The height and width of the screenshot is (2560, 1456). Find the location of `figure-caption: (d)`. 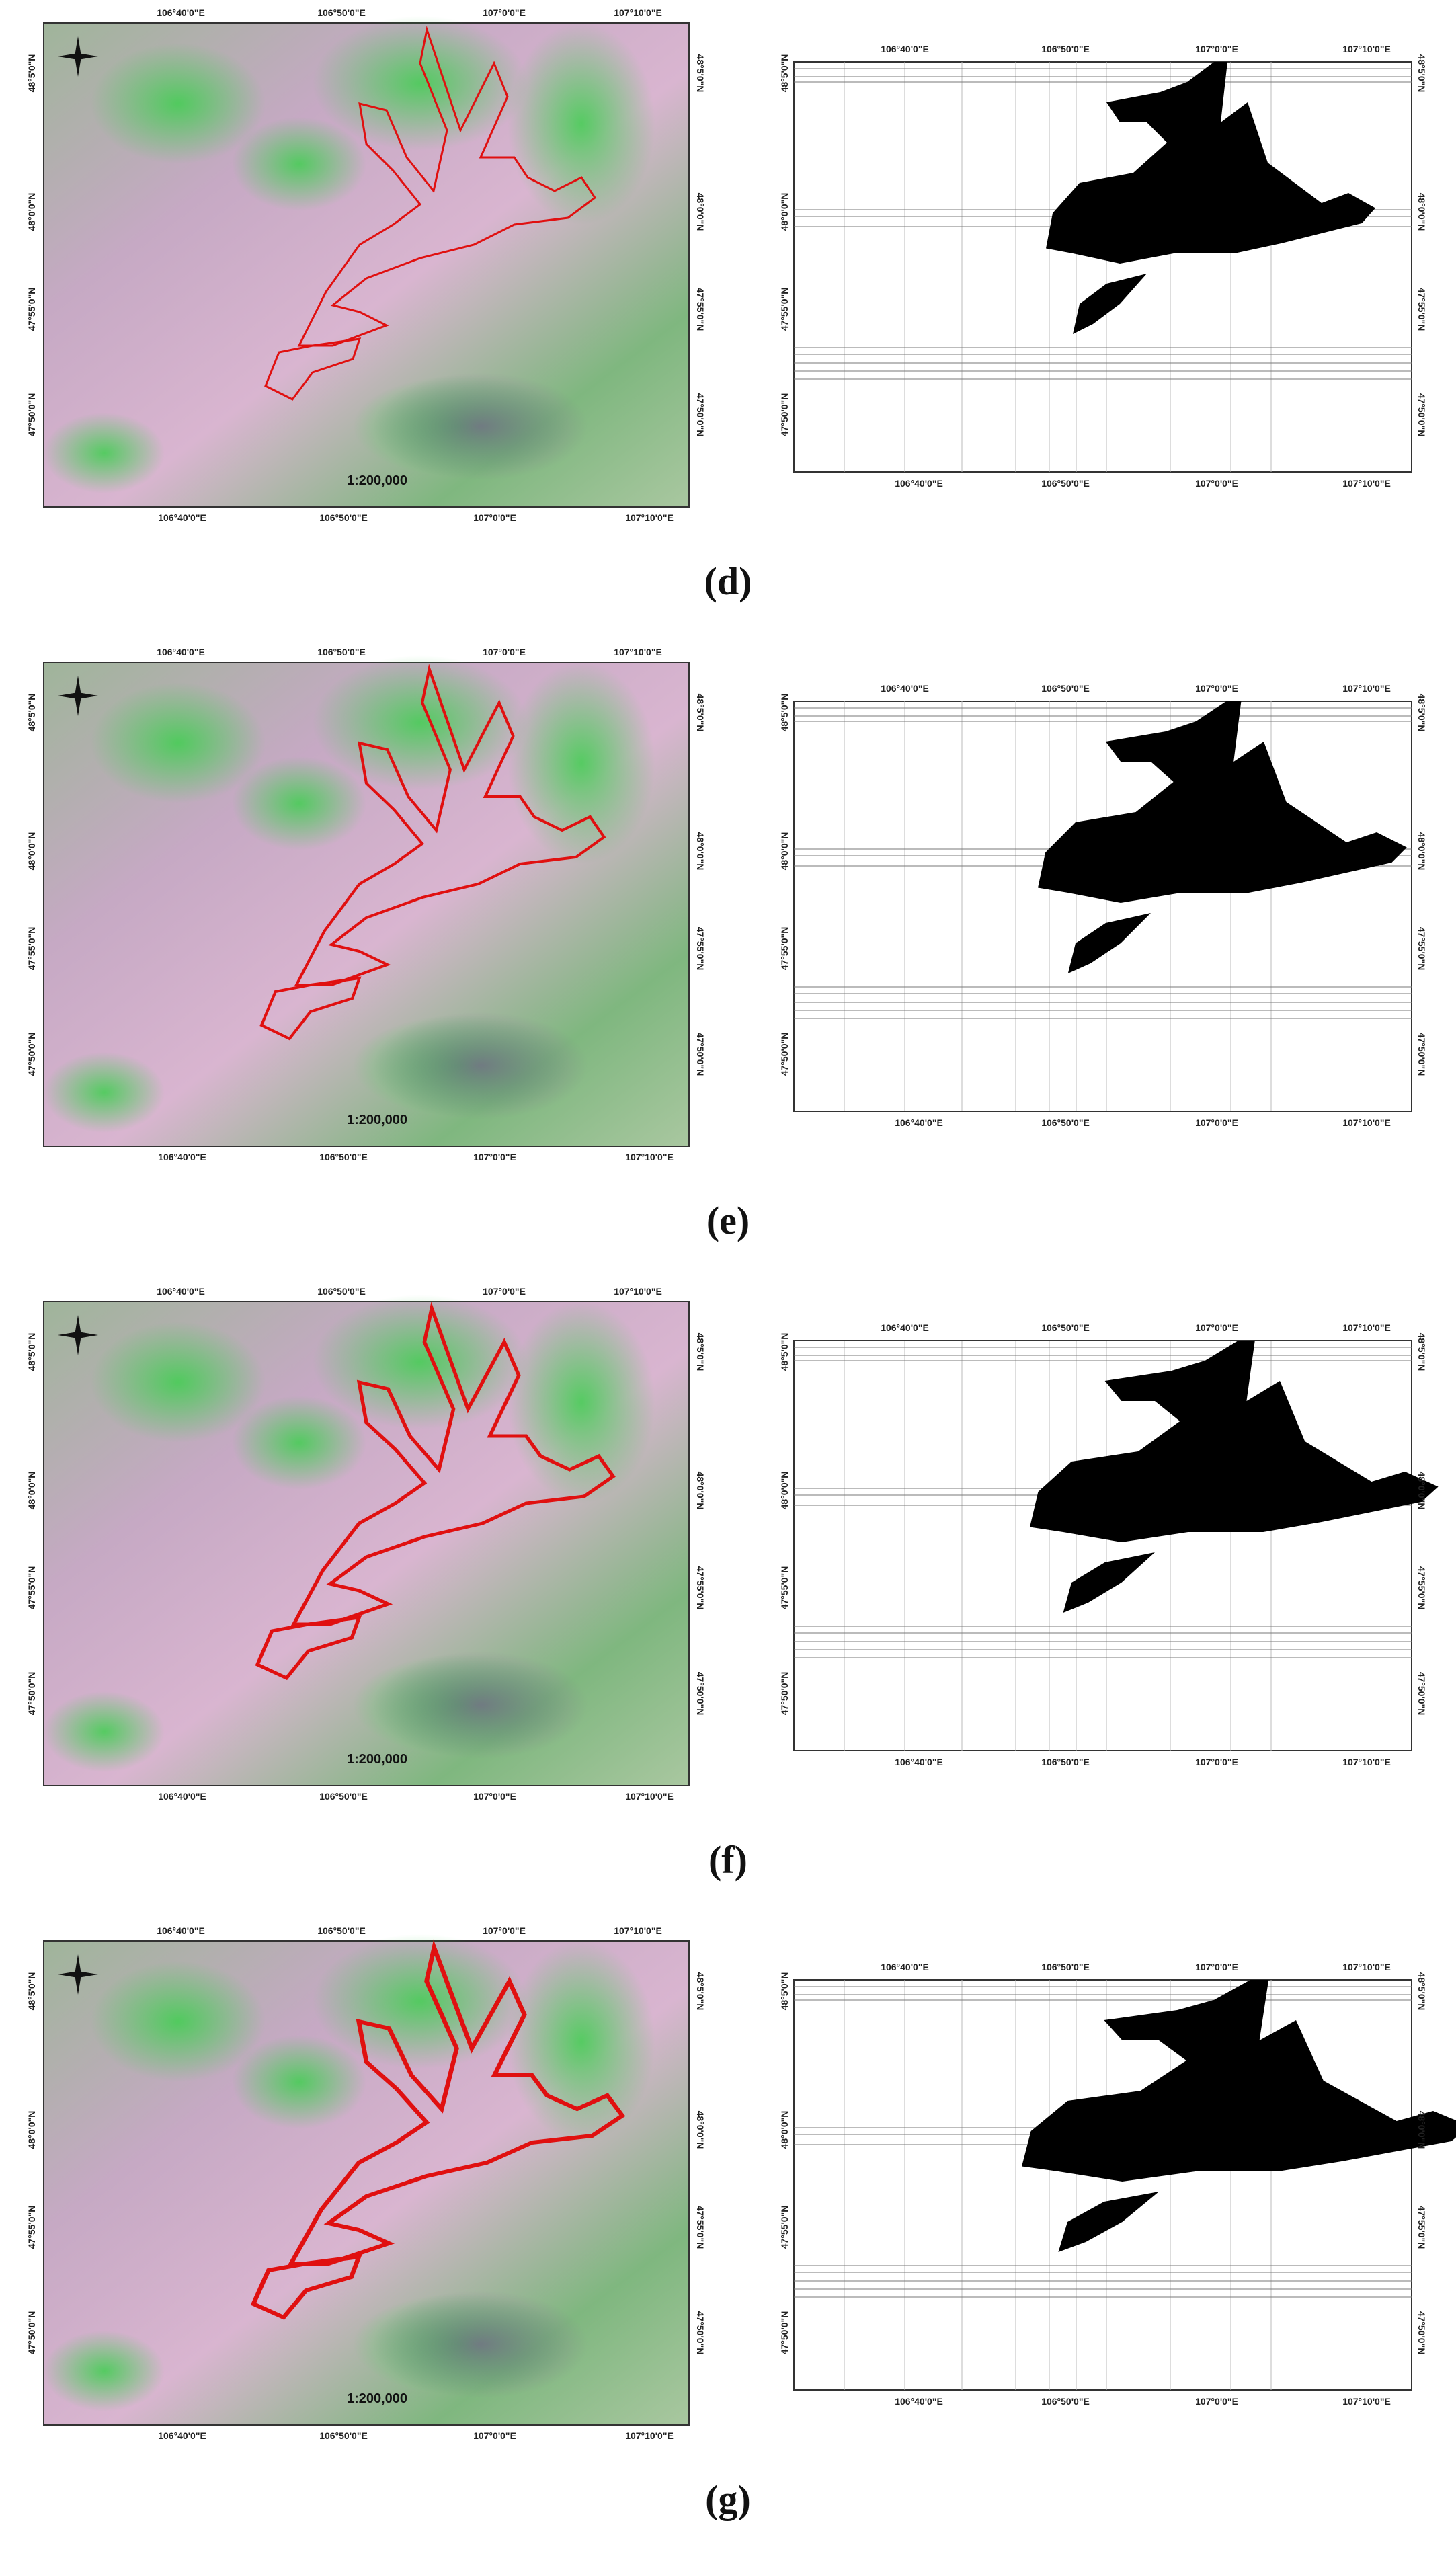

figure-caption: (d) is located at coordinates (728, 581).